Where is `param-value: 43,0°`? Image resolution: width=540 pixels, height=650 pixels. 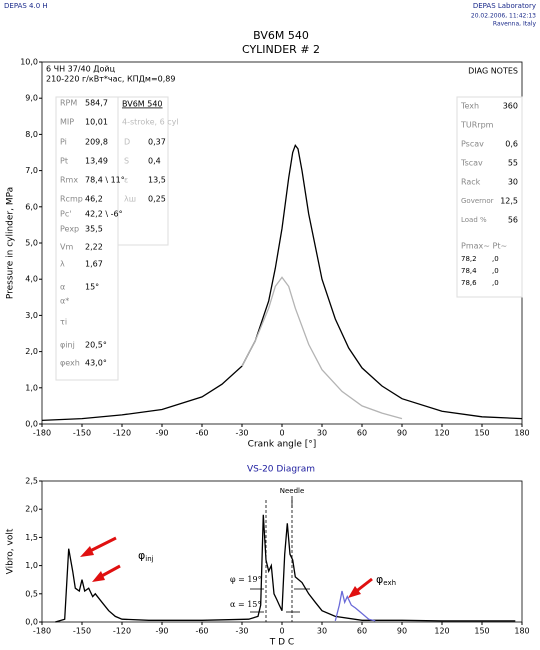
param-value: 43,0° is located at coordinates (96, 363).